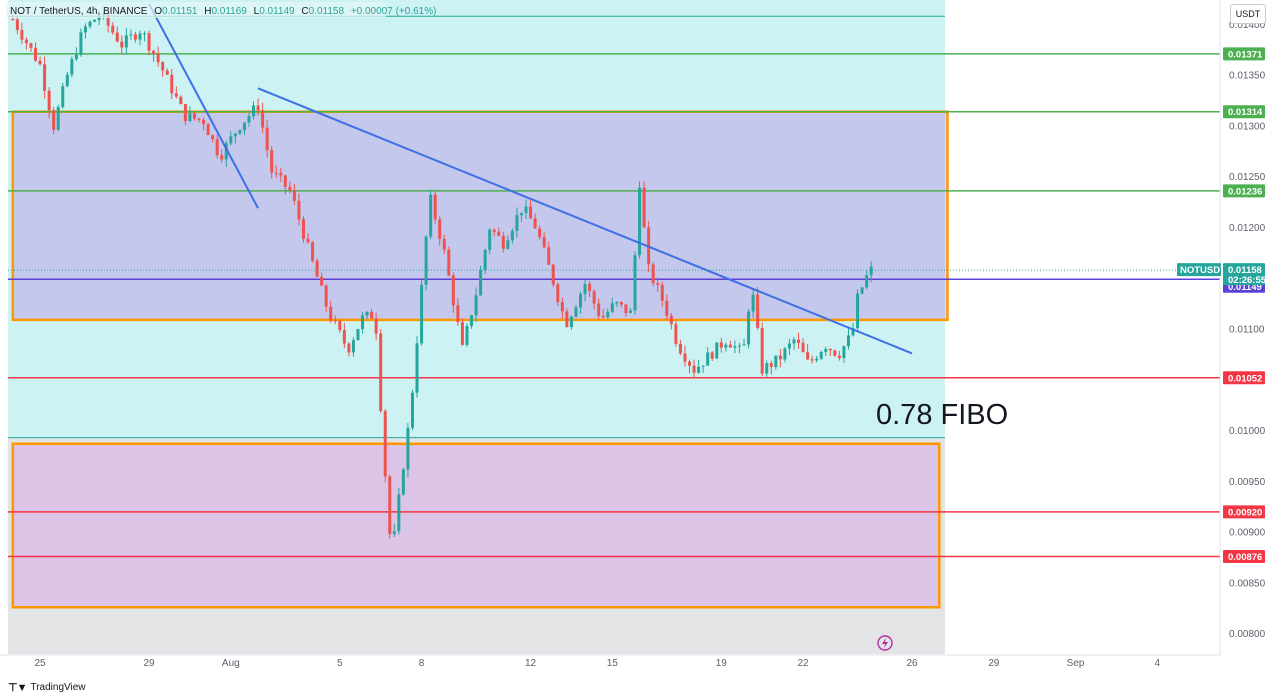 This screenshot has height=700, width=1280. What do you see at coordinates (722, 663) in the screenshot?
I see `x-tick-label: 19` at bounding box center [722, 663].